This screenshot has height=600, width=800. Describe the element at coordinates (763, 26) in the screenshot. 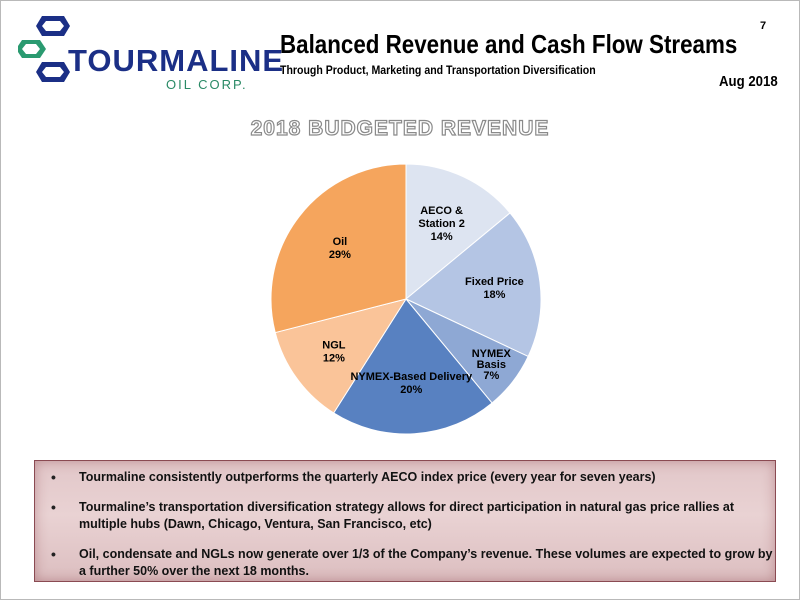

I see `page-number: 7` at that location.